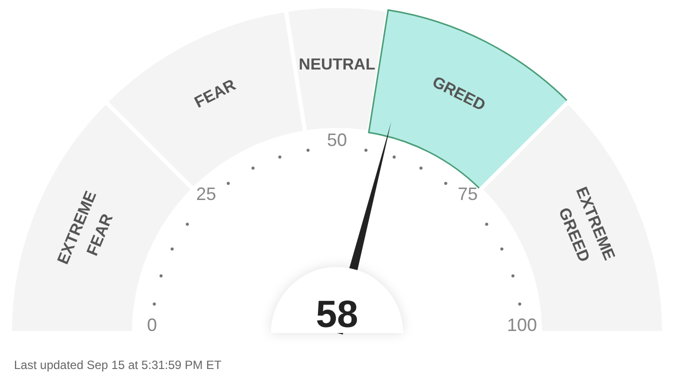 This screenshot has height=383, width=674. What do you see at coordinates (337, 140) in the screenshot?
I see `text: 50` at bounding box center [337, 140].